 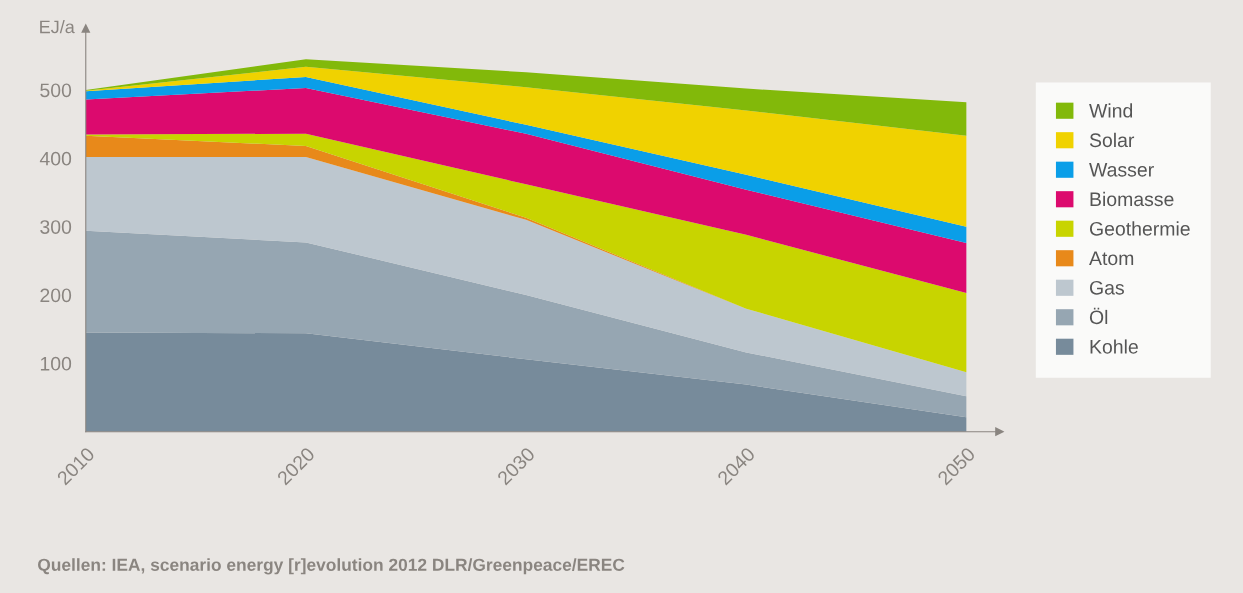 I want to click on y-tick-label: 200, so click(x=56, y=295).